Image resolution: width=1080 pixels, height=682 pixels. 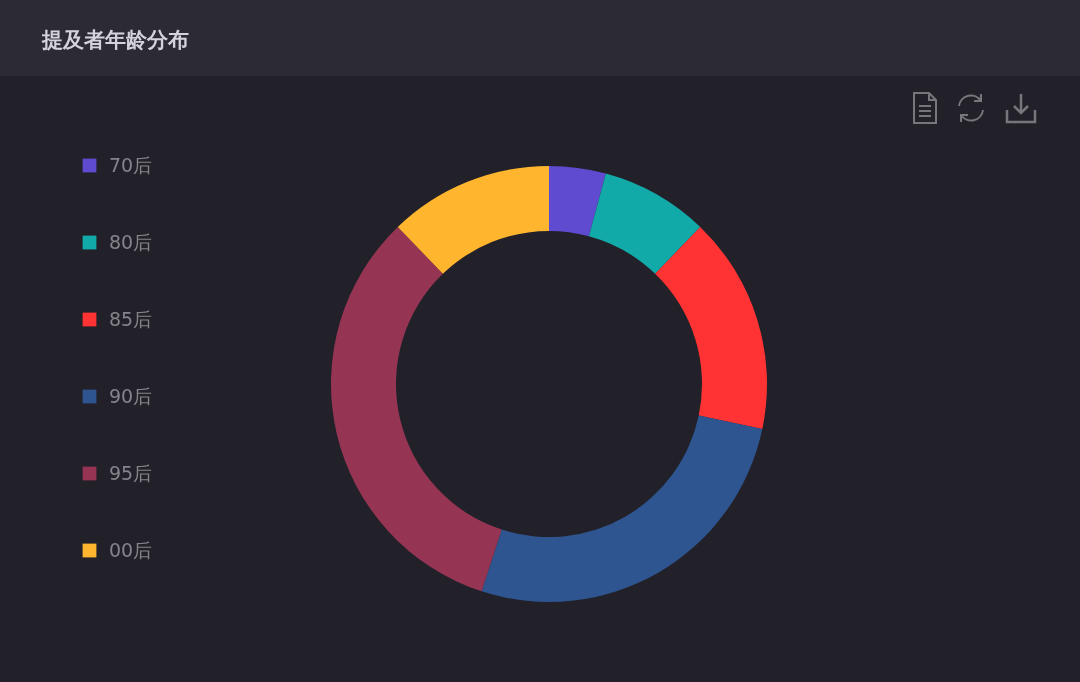 What do you see at coordinates (131, 164) in the screenshot?
I see `legend-label: 70后` at bounding box center [131, 164].